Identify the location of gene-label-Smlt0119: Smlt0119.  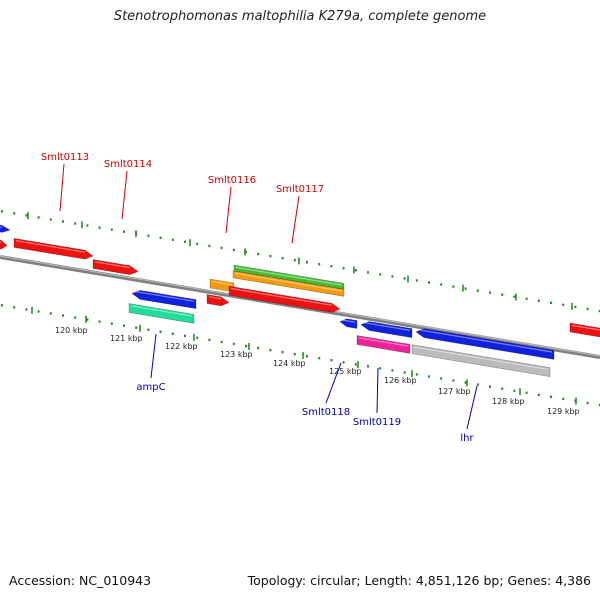
(377, 422).